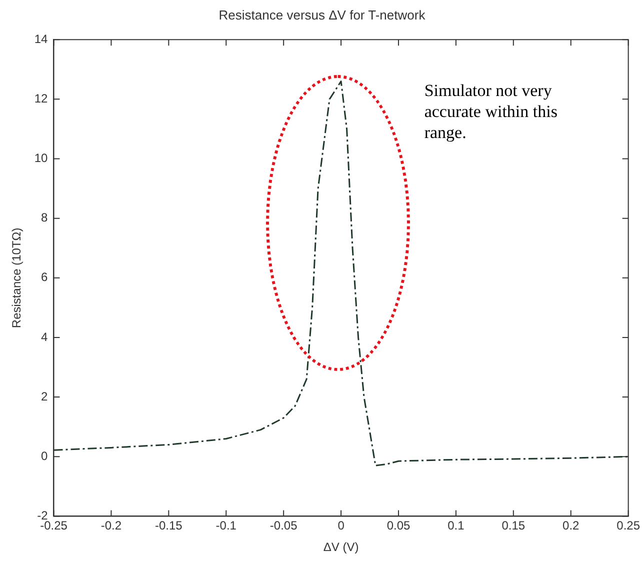  What do you see at coordinates (111, 525) in the screenshot?
I see `x-tick-label: -0.2` at bounding box center [111, 525].